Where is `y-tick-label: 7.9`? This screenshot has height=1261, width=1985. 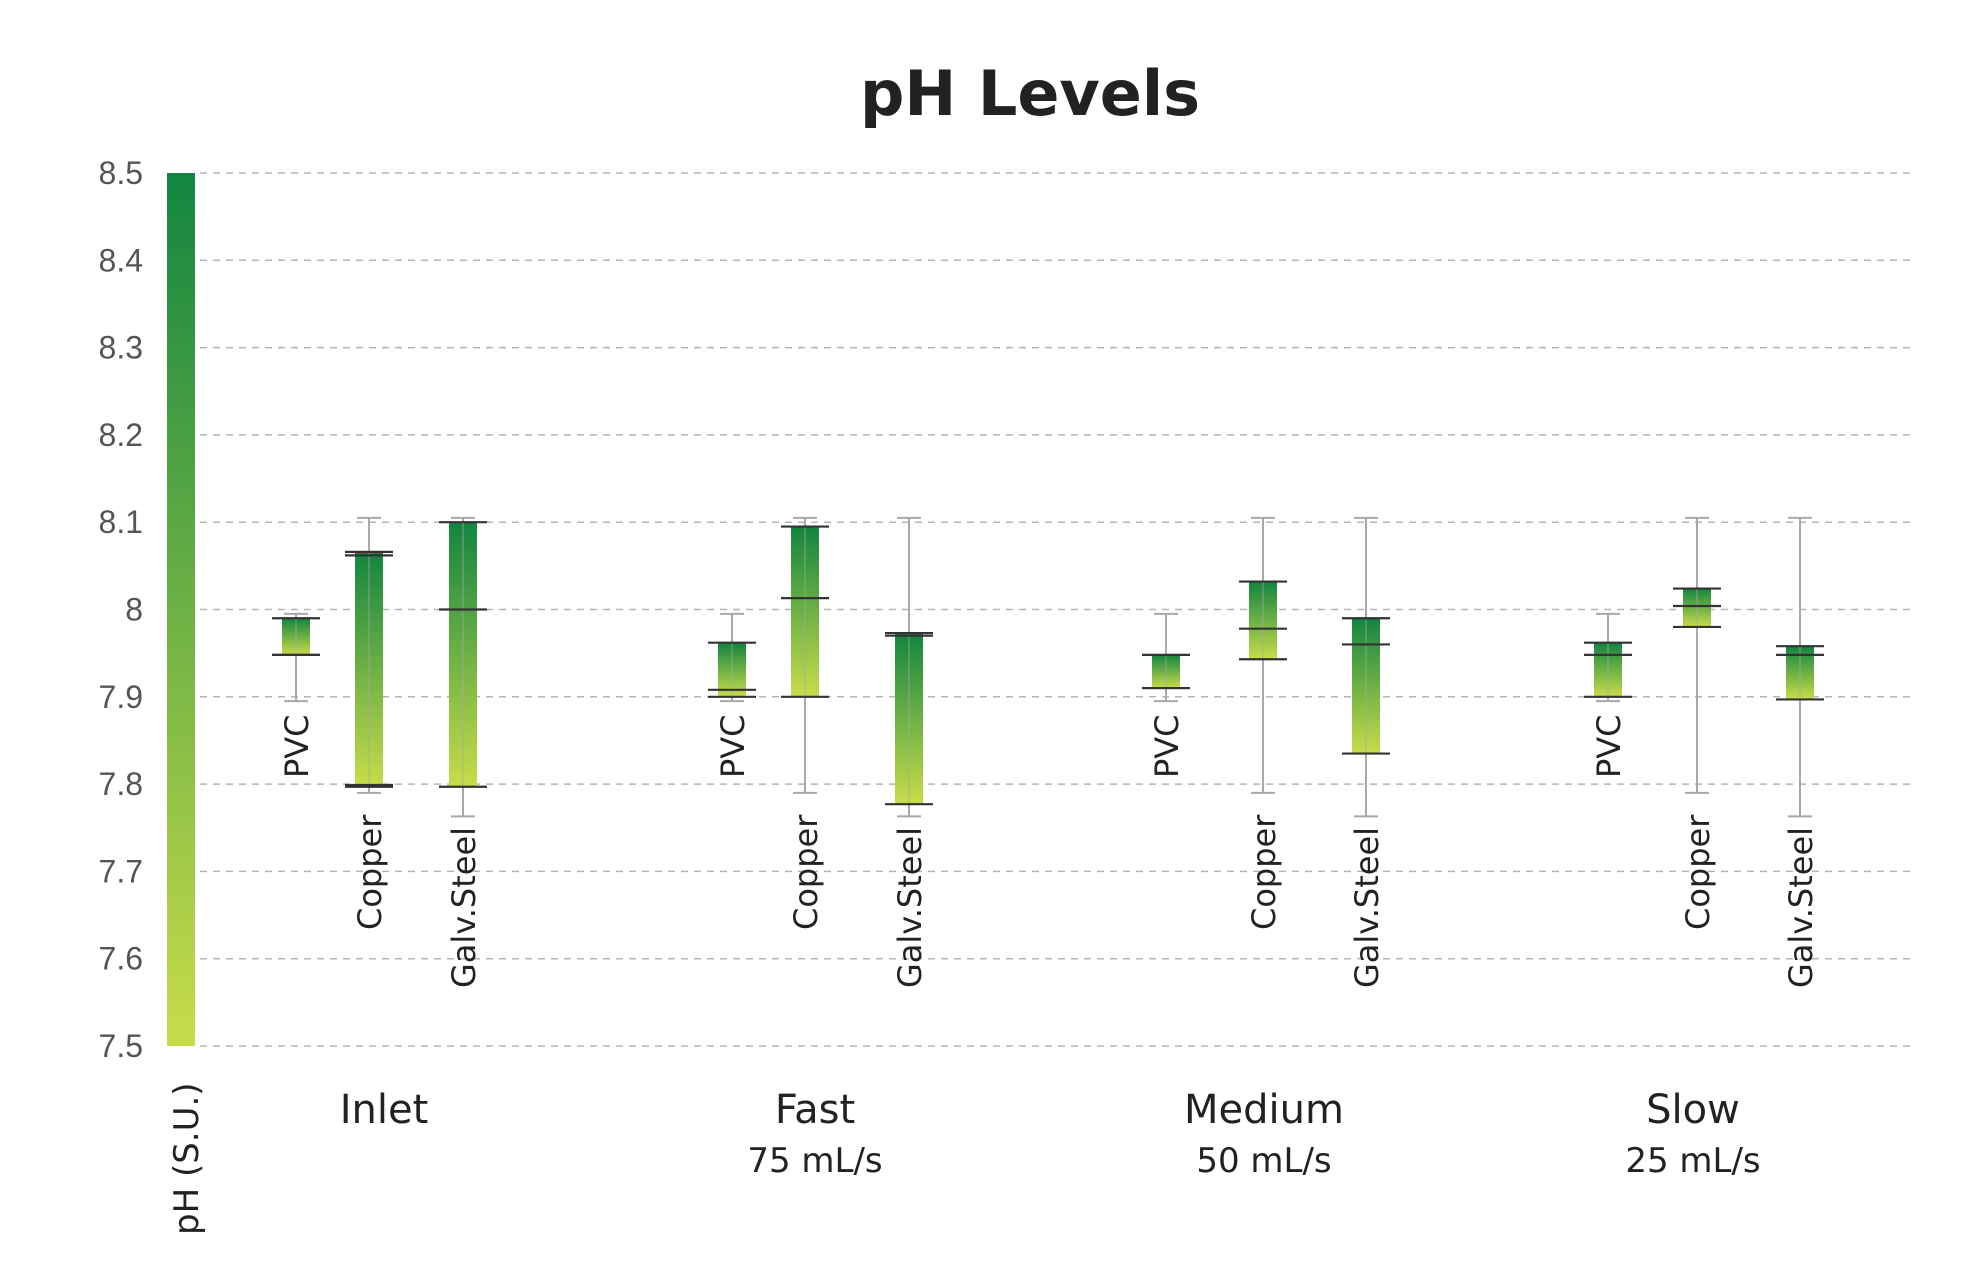 y-tick-label: 7.9 is located at coordinates (121, 697).